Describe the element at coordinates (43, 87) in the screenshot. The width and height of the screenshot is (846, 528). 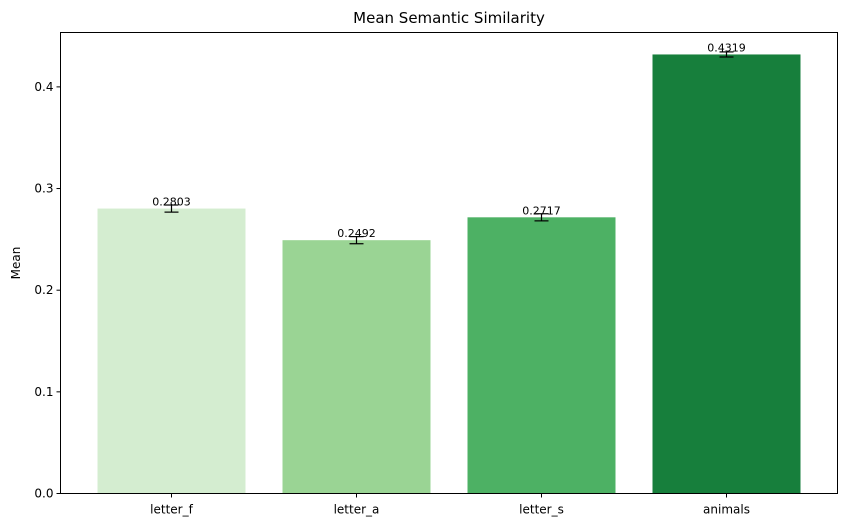
I see `y-tick-label: 0.4` at that location.